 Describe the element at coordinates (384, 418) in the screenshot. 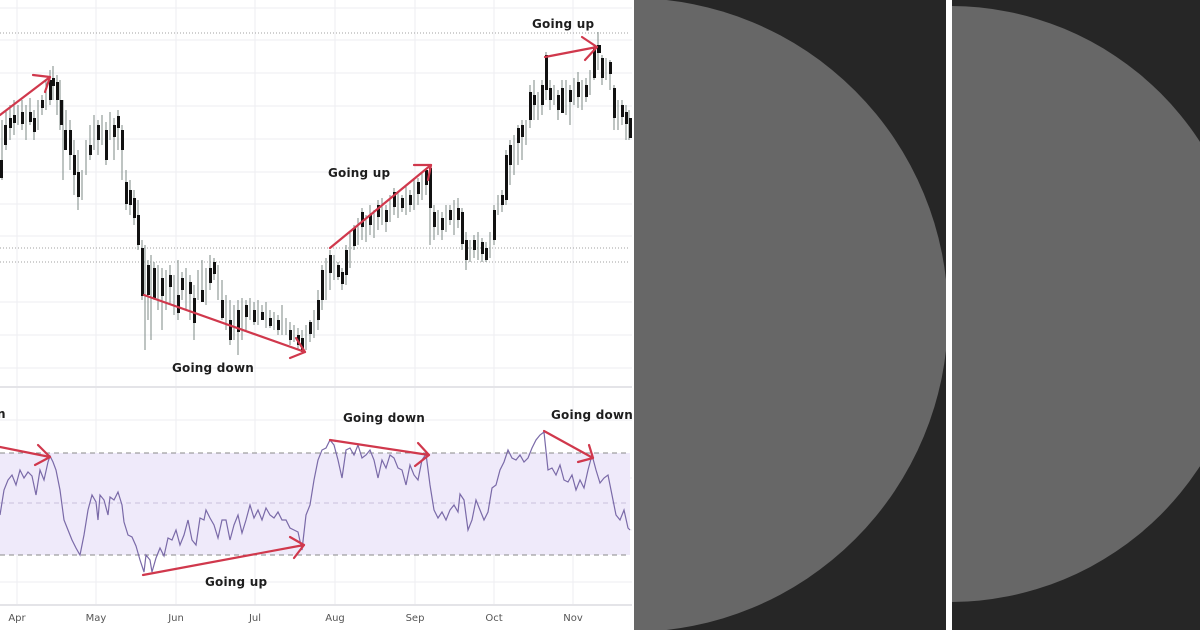

I see `annotation-rsi-going-down-mid: Going down` at that location.